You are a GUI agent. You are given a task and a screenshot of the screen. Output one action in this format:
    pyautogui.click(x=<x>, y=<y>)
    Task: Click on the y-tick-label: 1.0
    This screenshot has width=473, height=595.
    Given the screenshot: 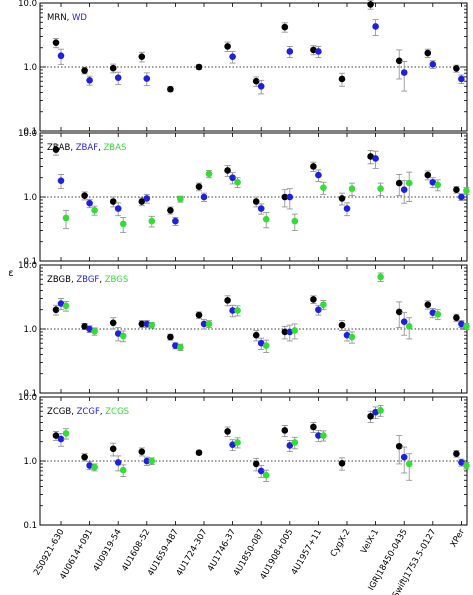 What is the action you would take?
    pyautogui.click(x=30, y=462)
    